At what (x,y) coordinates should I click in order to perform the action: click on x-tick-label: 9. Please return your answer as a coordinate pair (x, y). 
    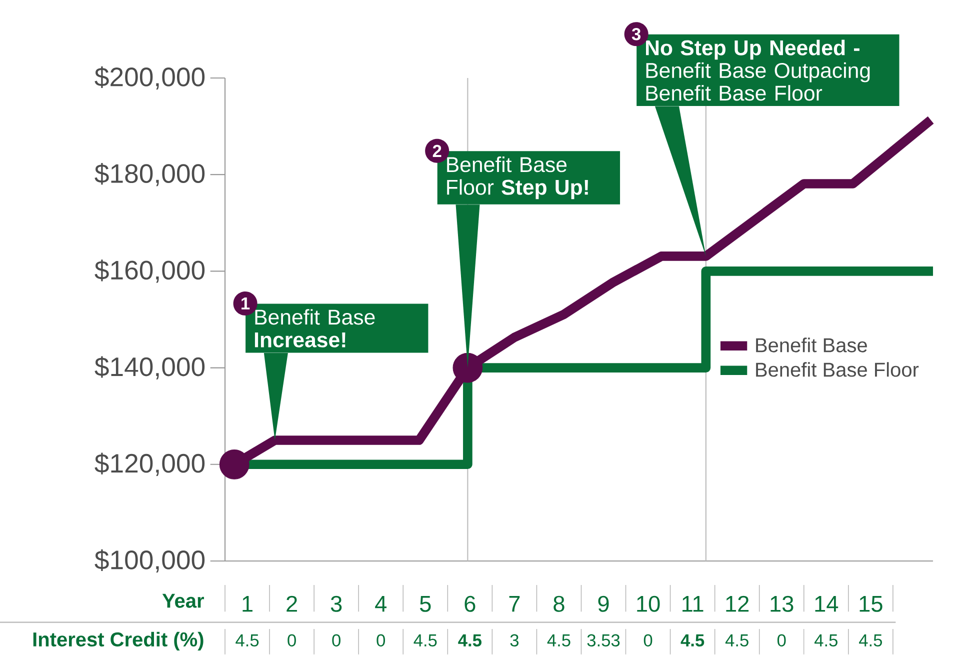
    Looking at the image, I should click on (603, 604).